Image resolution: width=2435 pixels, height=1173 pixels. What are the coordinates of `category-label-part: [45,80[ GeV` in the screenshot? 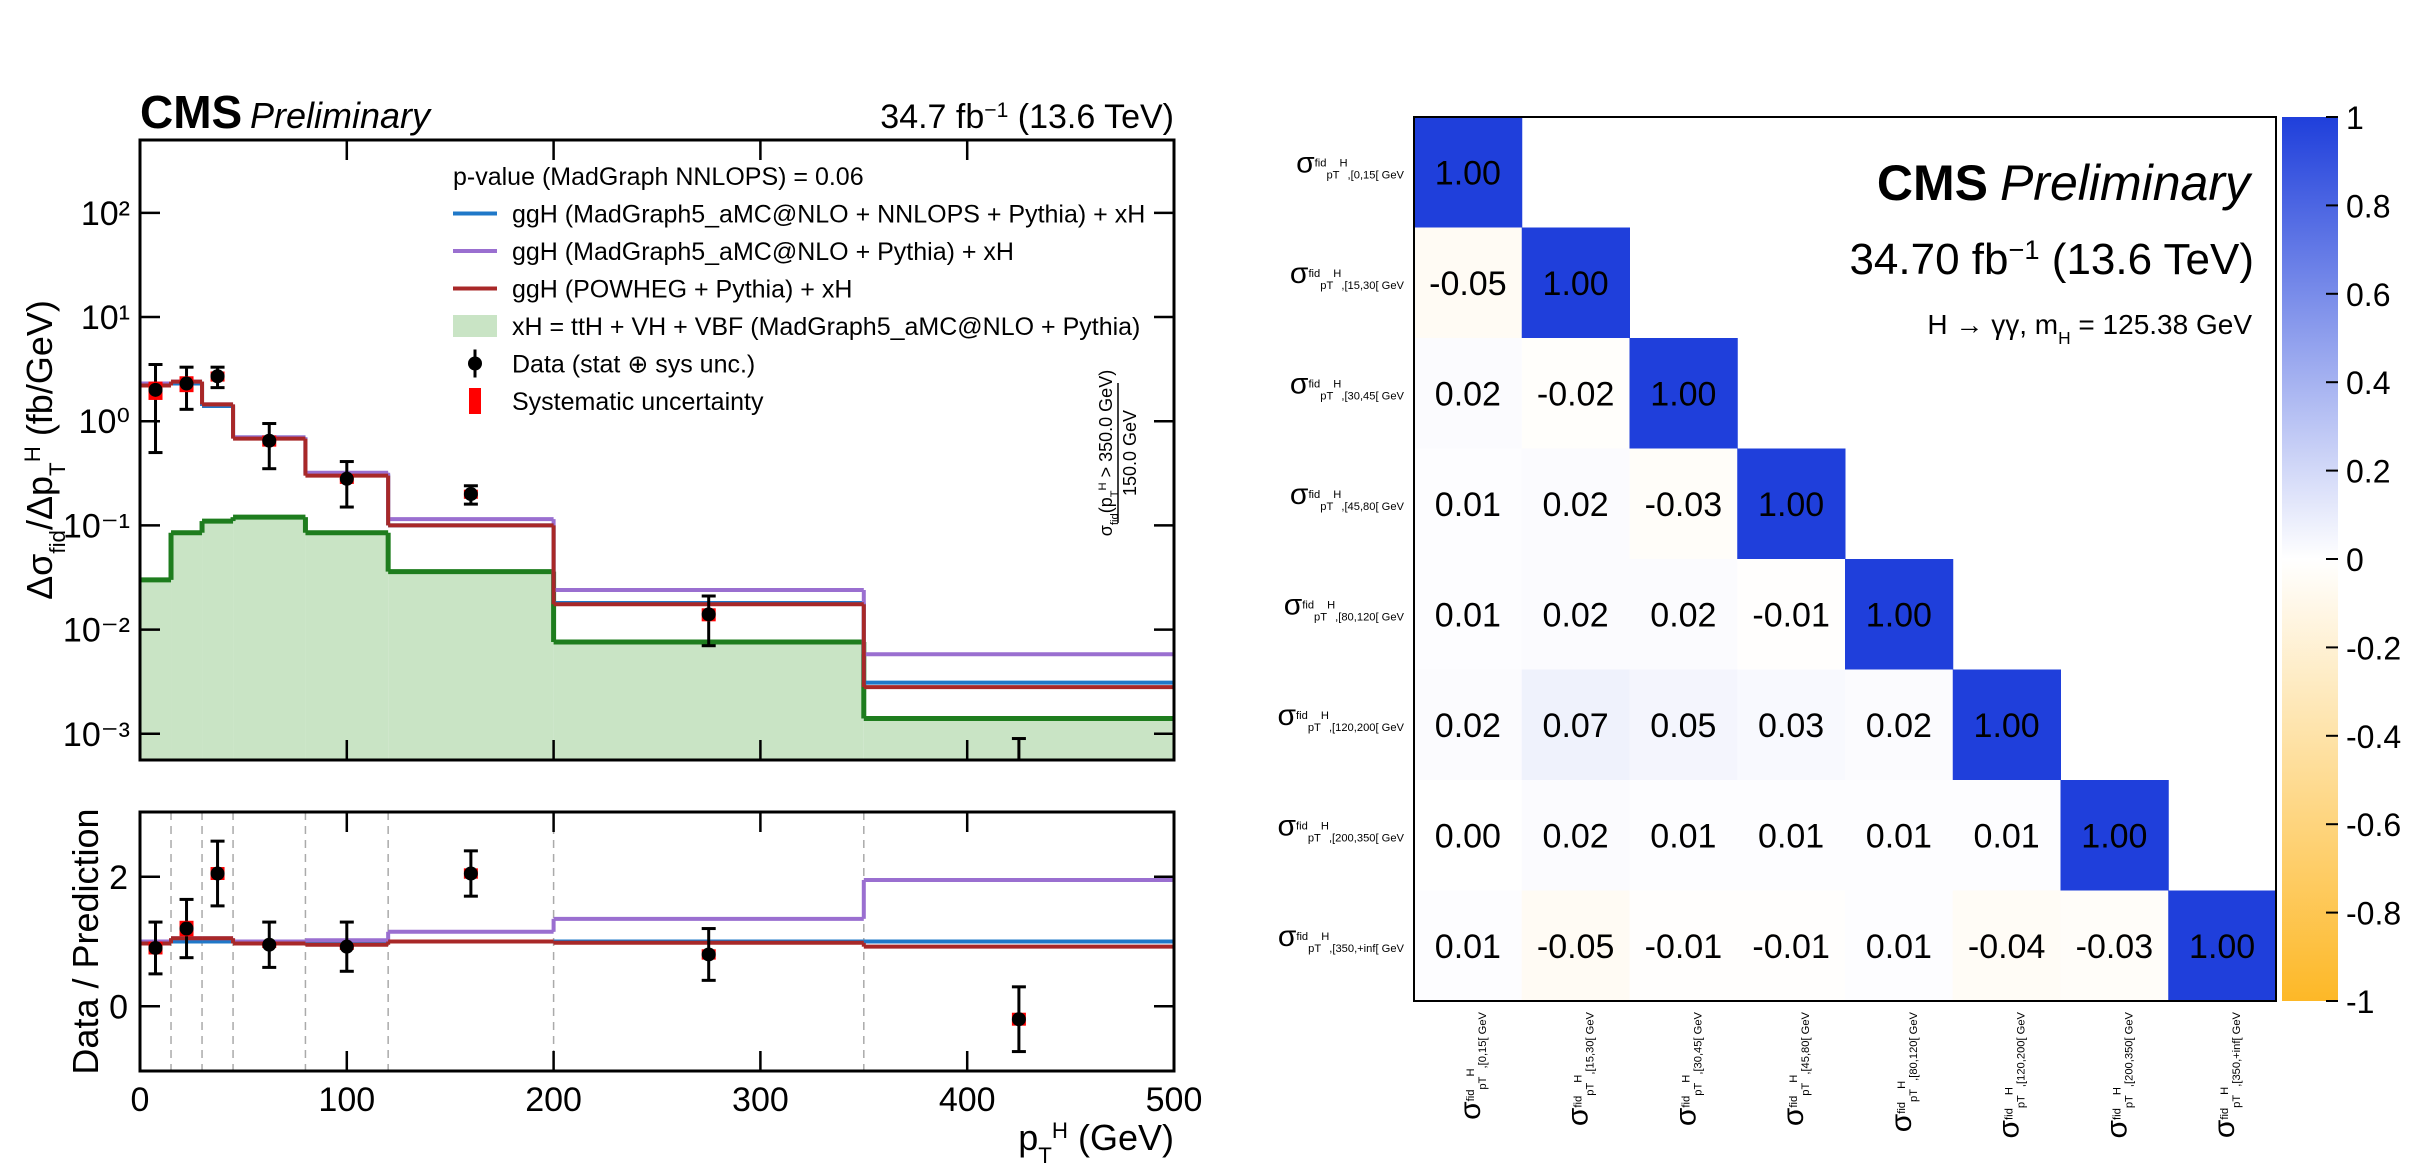 It's located at (1806, 1041).